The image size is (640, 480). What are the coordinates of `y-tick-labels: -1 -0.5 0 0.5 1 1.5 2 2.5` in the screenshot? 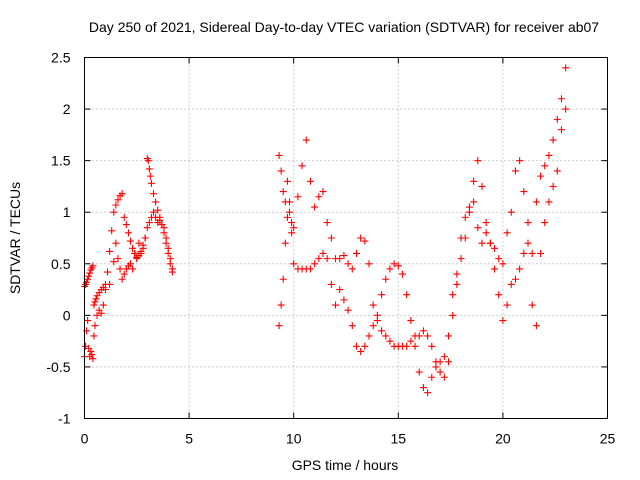 It's located at (58, 238).